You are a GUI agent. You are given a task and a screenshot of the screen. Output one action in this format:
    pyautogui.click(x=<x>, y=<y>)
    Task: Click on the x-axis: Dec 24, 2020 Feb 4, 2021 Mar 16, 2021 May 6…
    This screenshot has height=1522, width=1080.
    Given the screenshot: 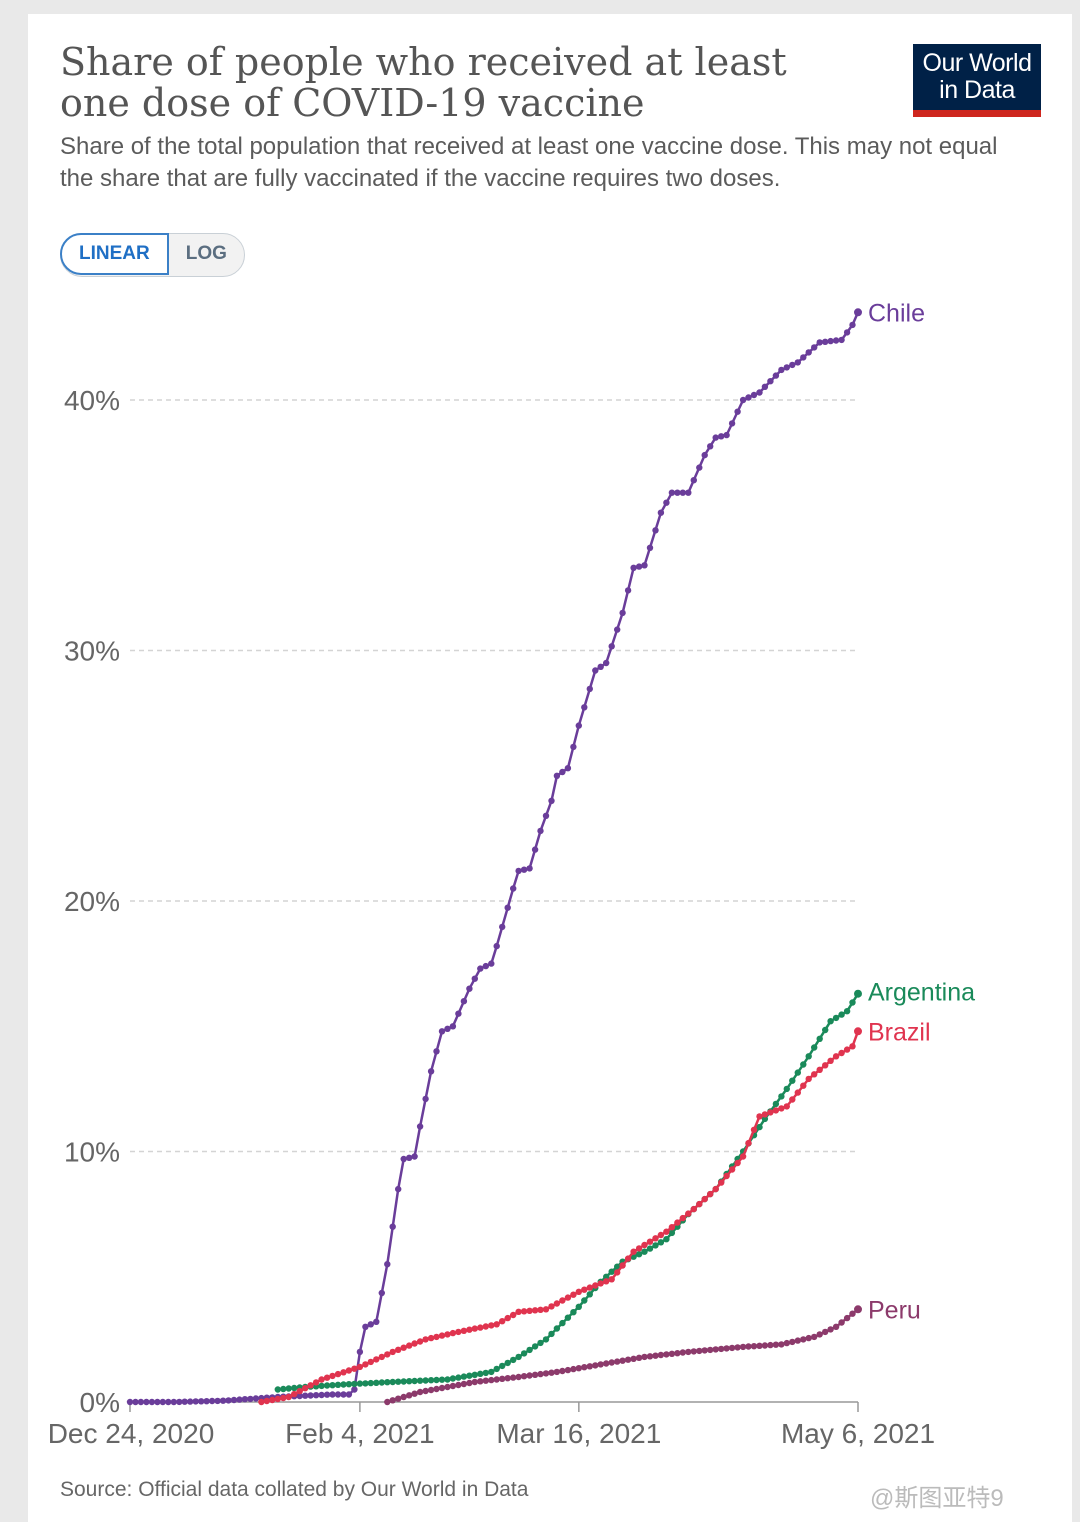 What is the action you would take?
    pyautogui.click(x=491, y=1425)
    